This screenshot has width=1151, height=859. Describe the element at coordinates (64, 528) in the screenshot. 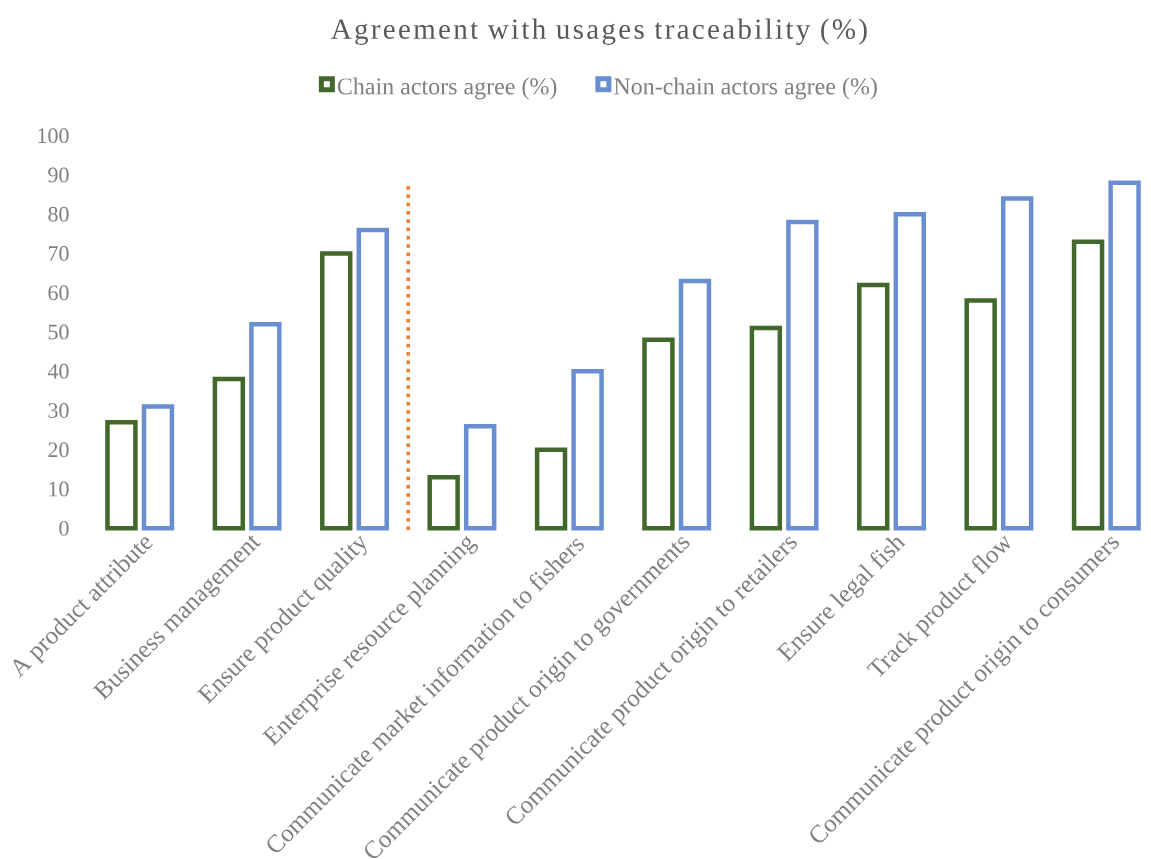

I see `y-tick-label: 0` at that location.